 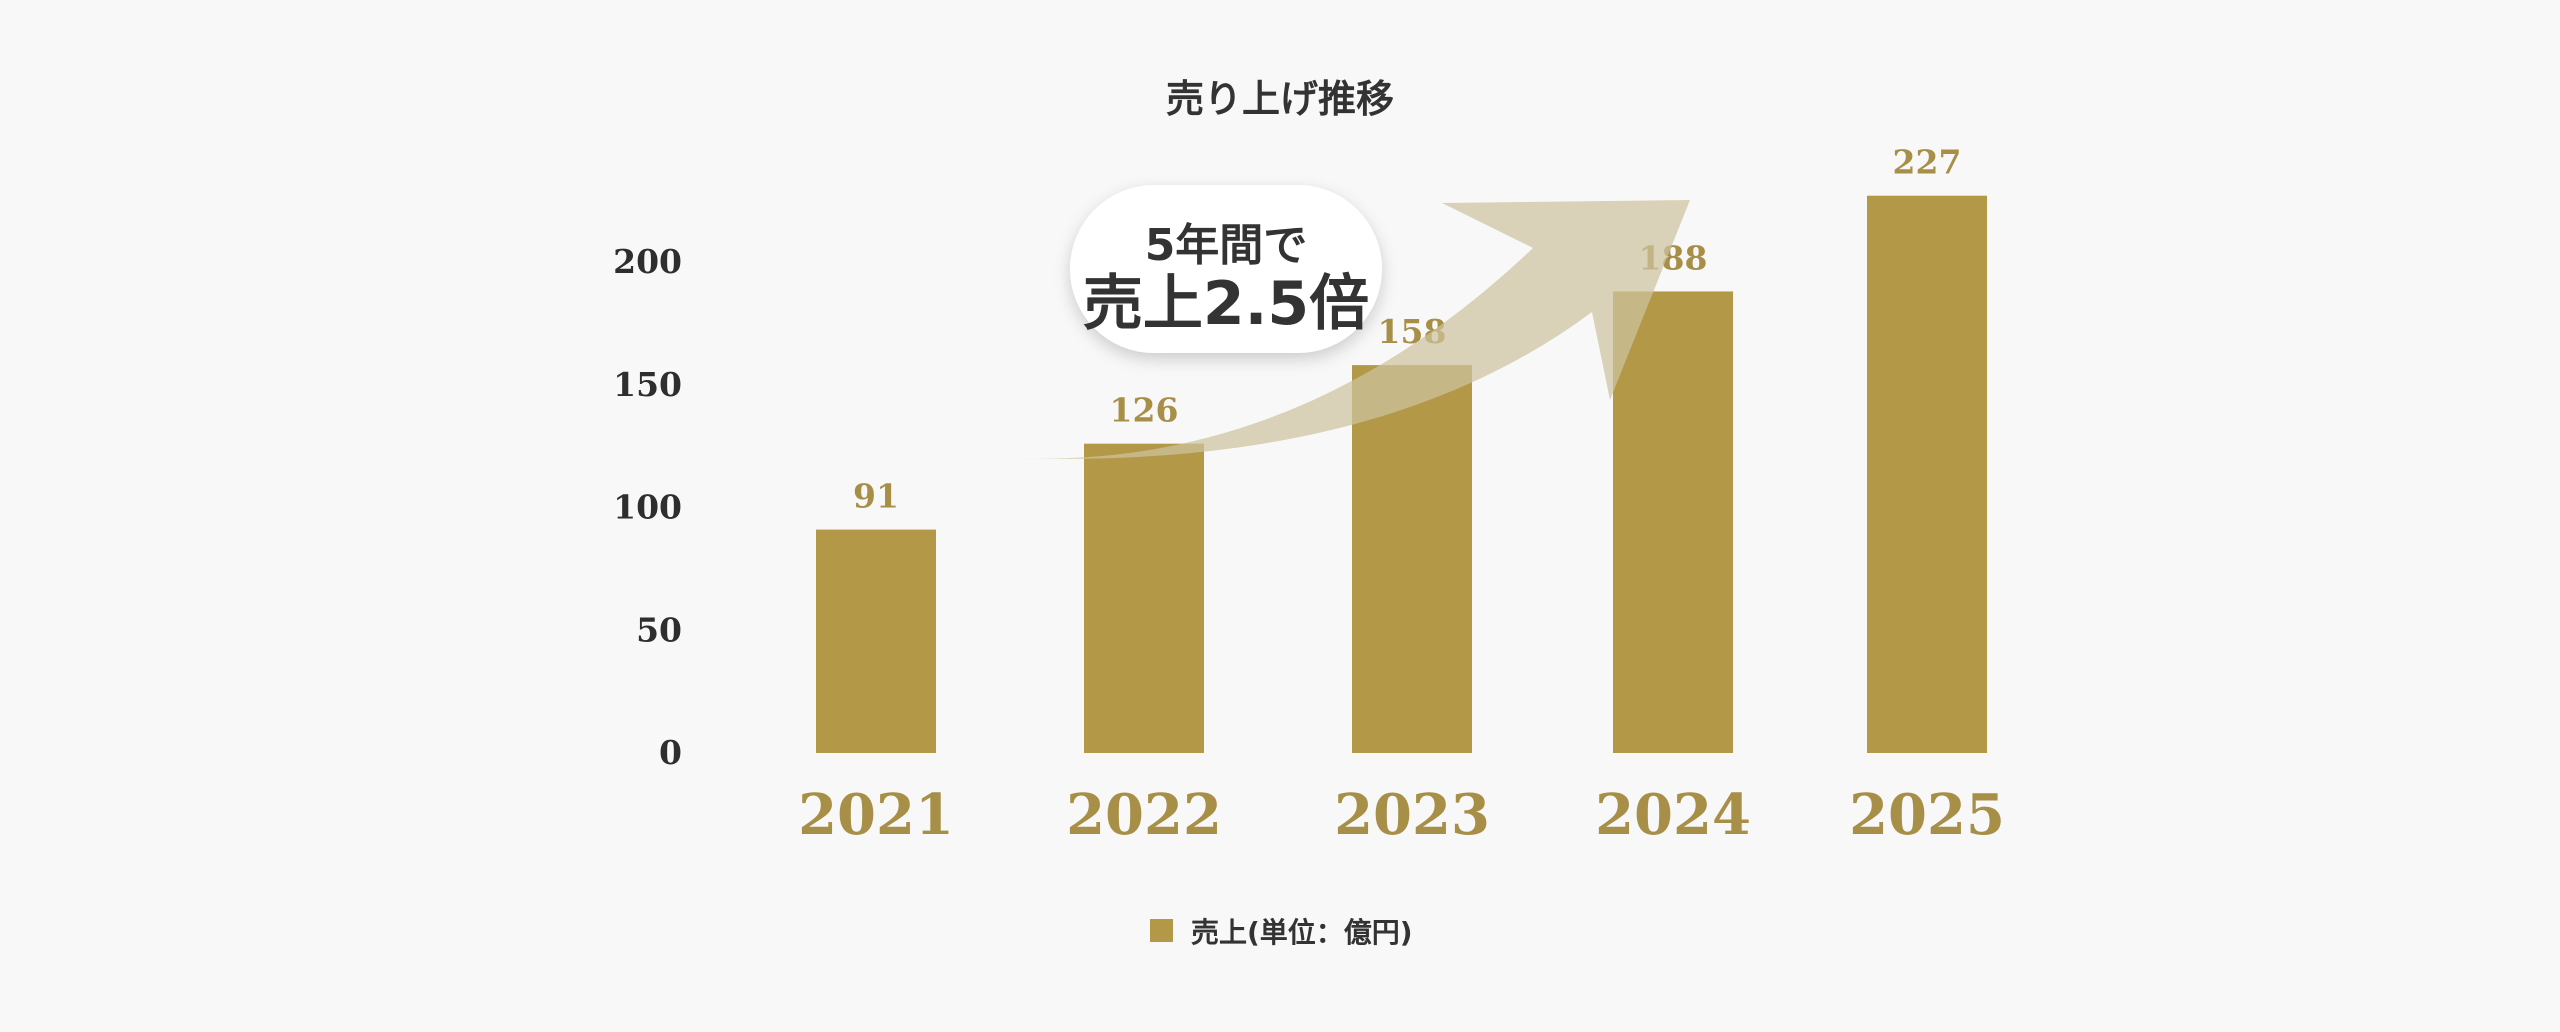 What do you see at coordinates (1927, 162) in the screenshot?
I see `data-label: 227` at bounding box center [1927, 162].